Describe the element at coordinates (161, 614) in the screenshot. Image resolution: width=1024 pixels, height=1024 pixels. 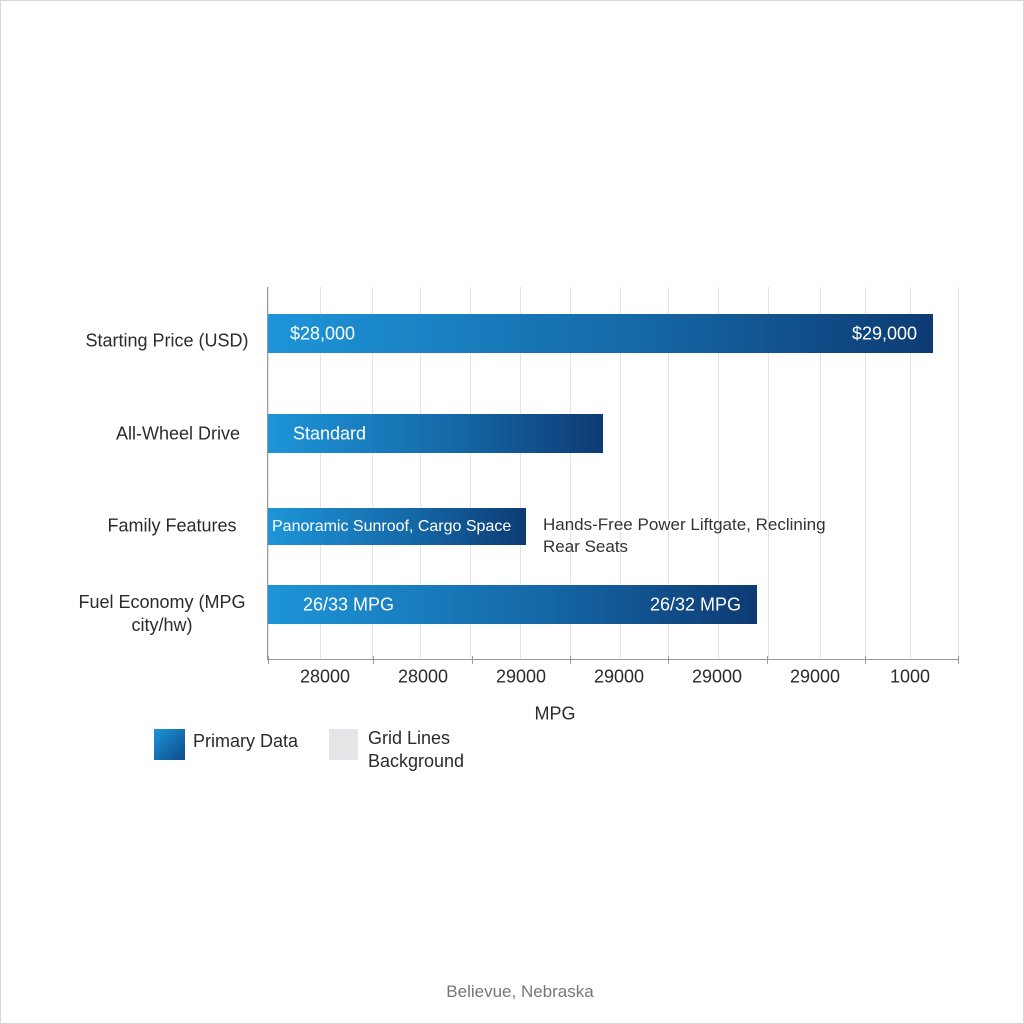
I see `row-label: Fuel Economy (MPG city/hw)` at that location.